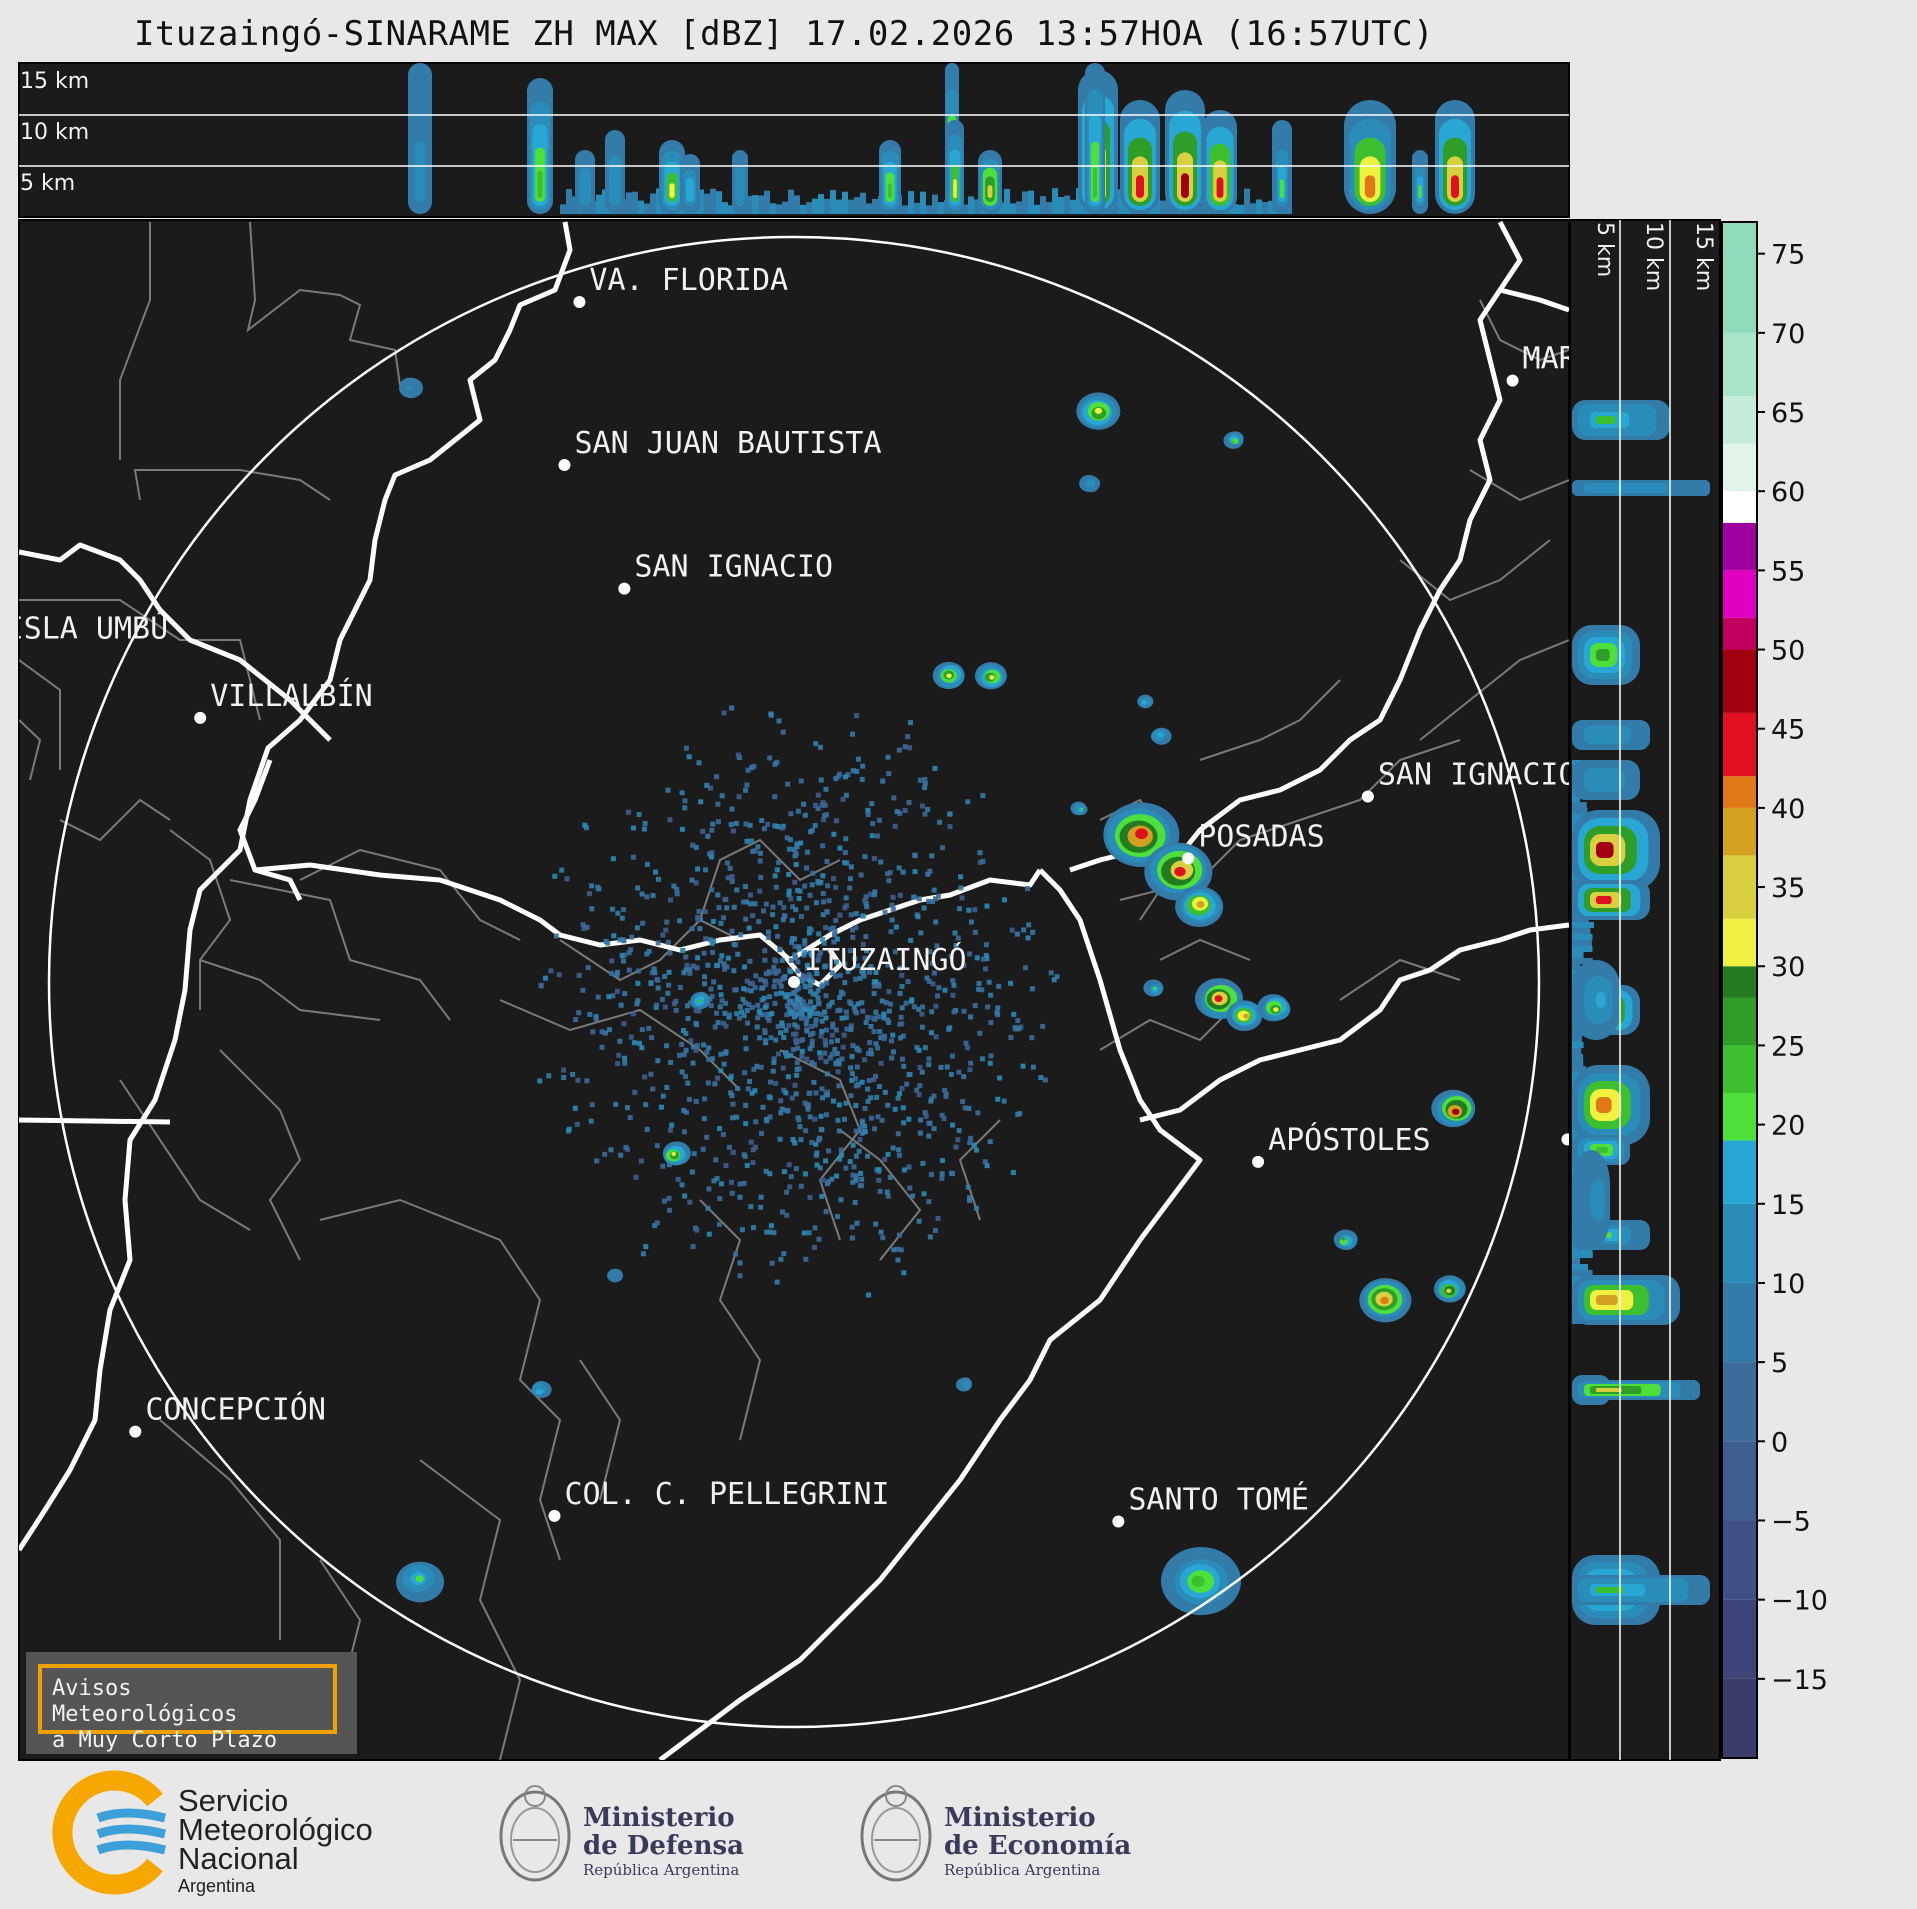 The width and height of the screenshot is (1917, 1909). I want to click on city-marker, so click(1897, 1156).